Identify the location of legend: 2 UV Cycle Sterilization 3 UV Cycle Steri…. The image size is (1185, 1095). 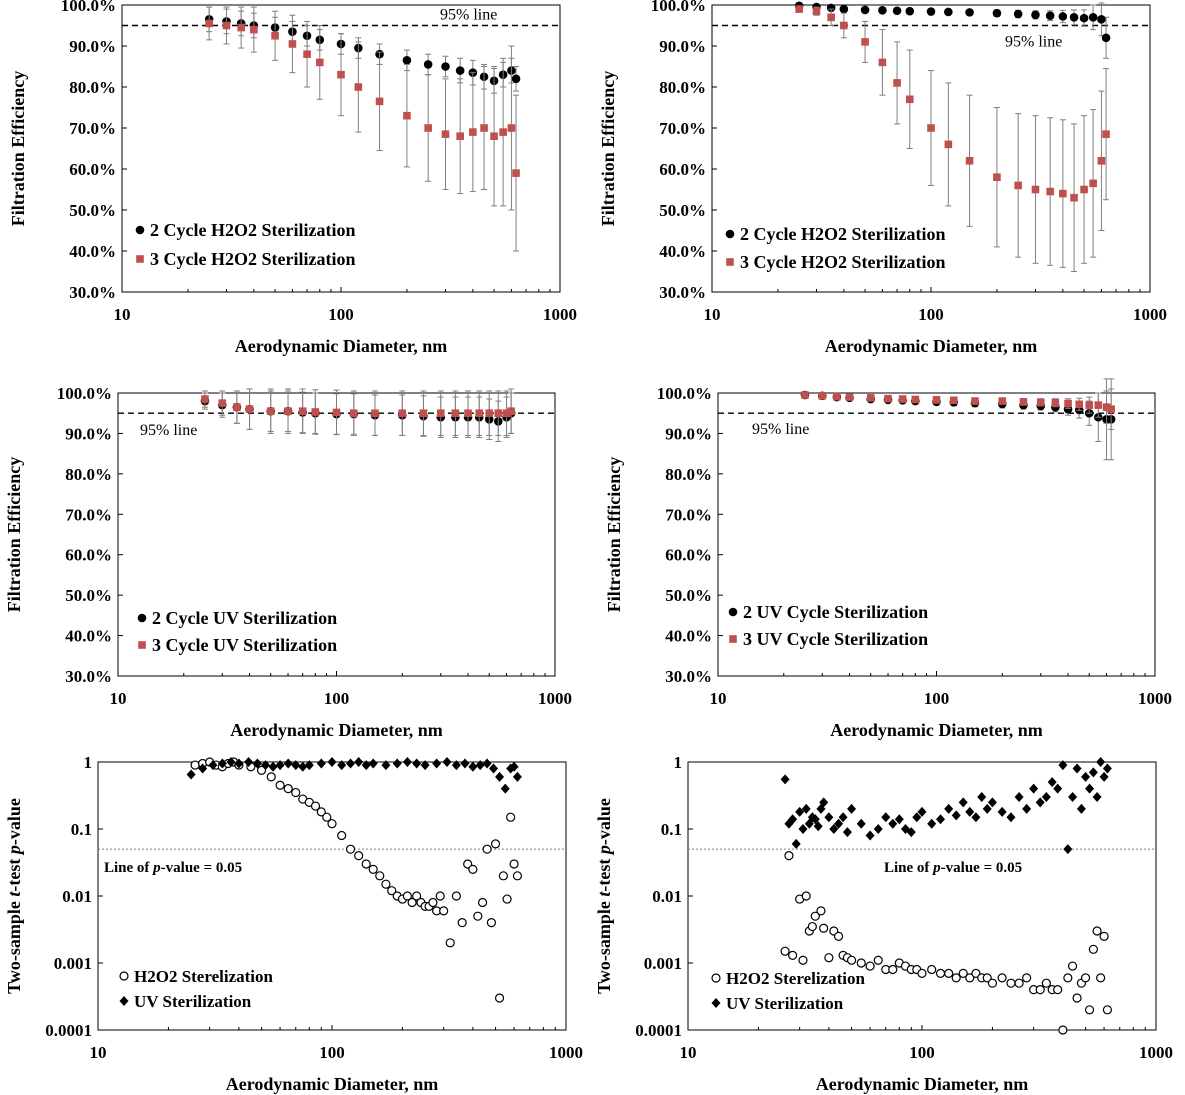
(828, 625).